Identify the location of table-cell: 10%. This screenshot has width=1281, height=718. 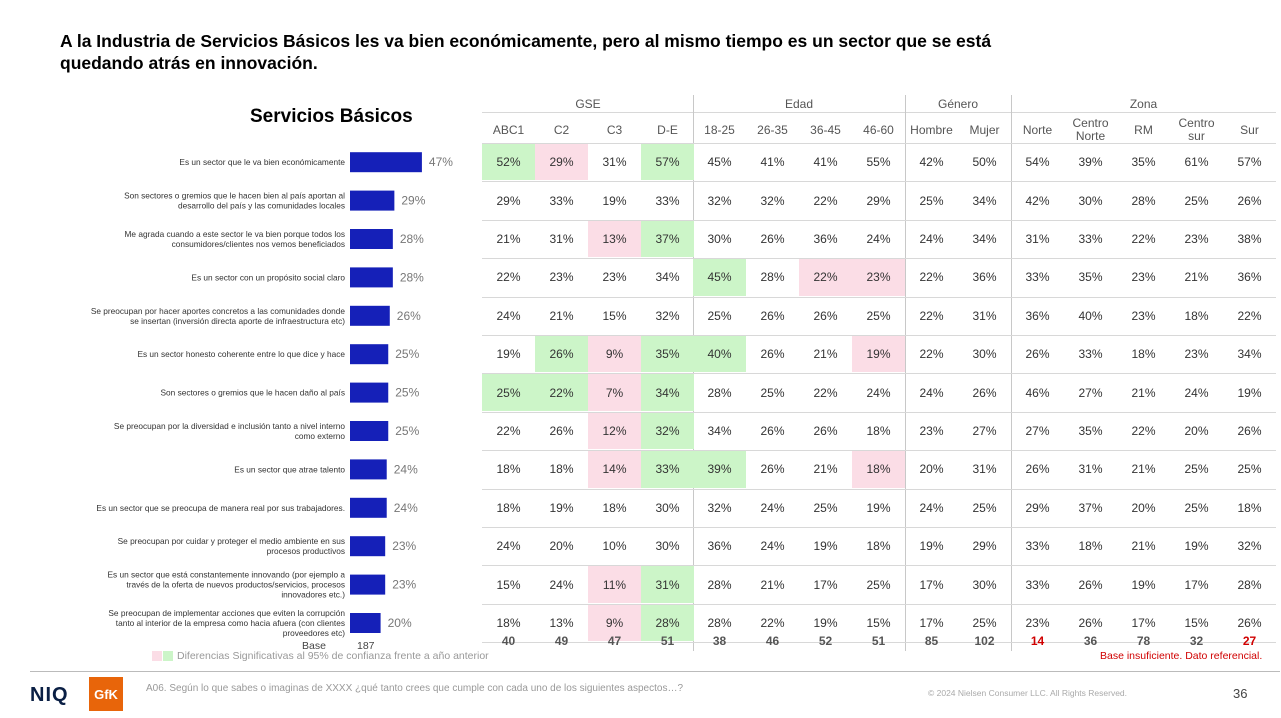
(614, 546).